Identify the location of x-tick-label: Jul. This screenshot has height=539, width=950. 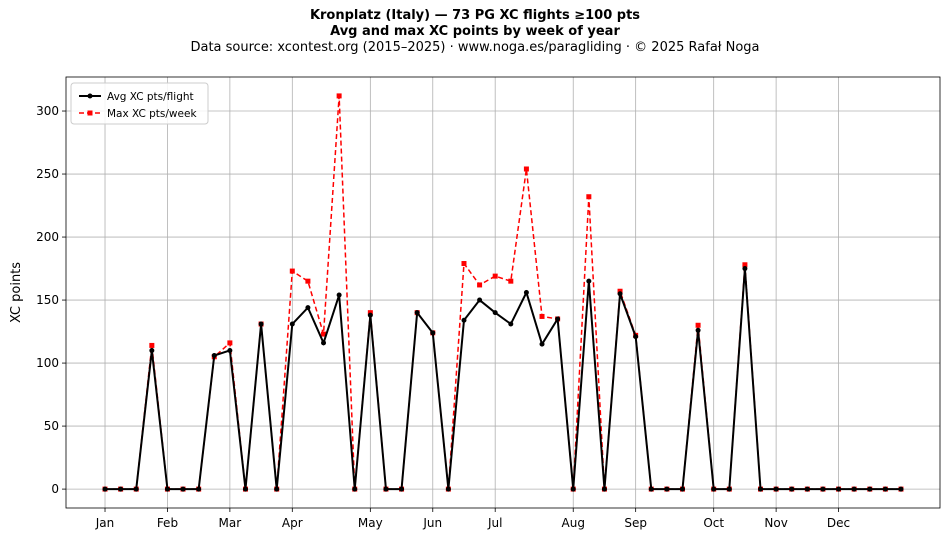
(494, 523).